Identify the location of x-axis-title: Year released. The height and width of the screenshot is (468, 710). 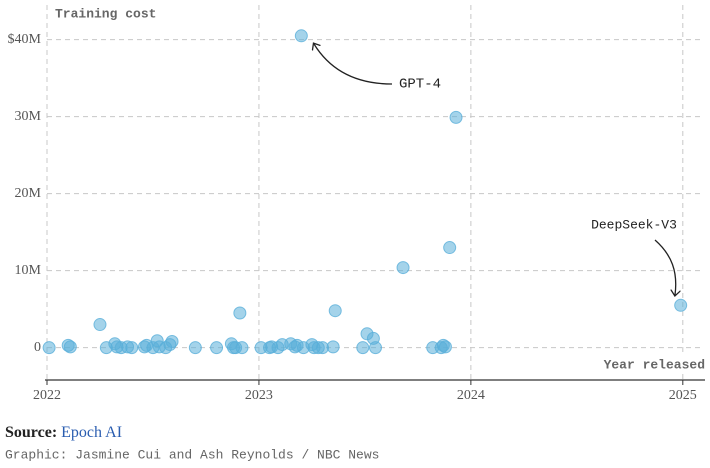
(654, 364).